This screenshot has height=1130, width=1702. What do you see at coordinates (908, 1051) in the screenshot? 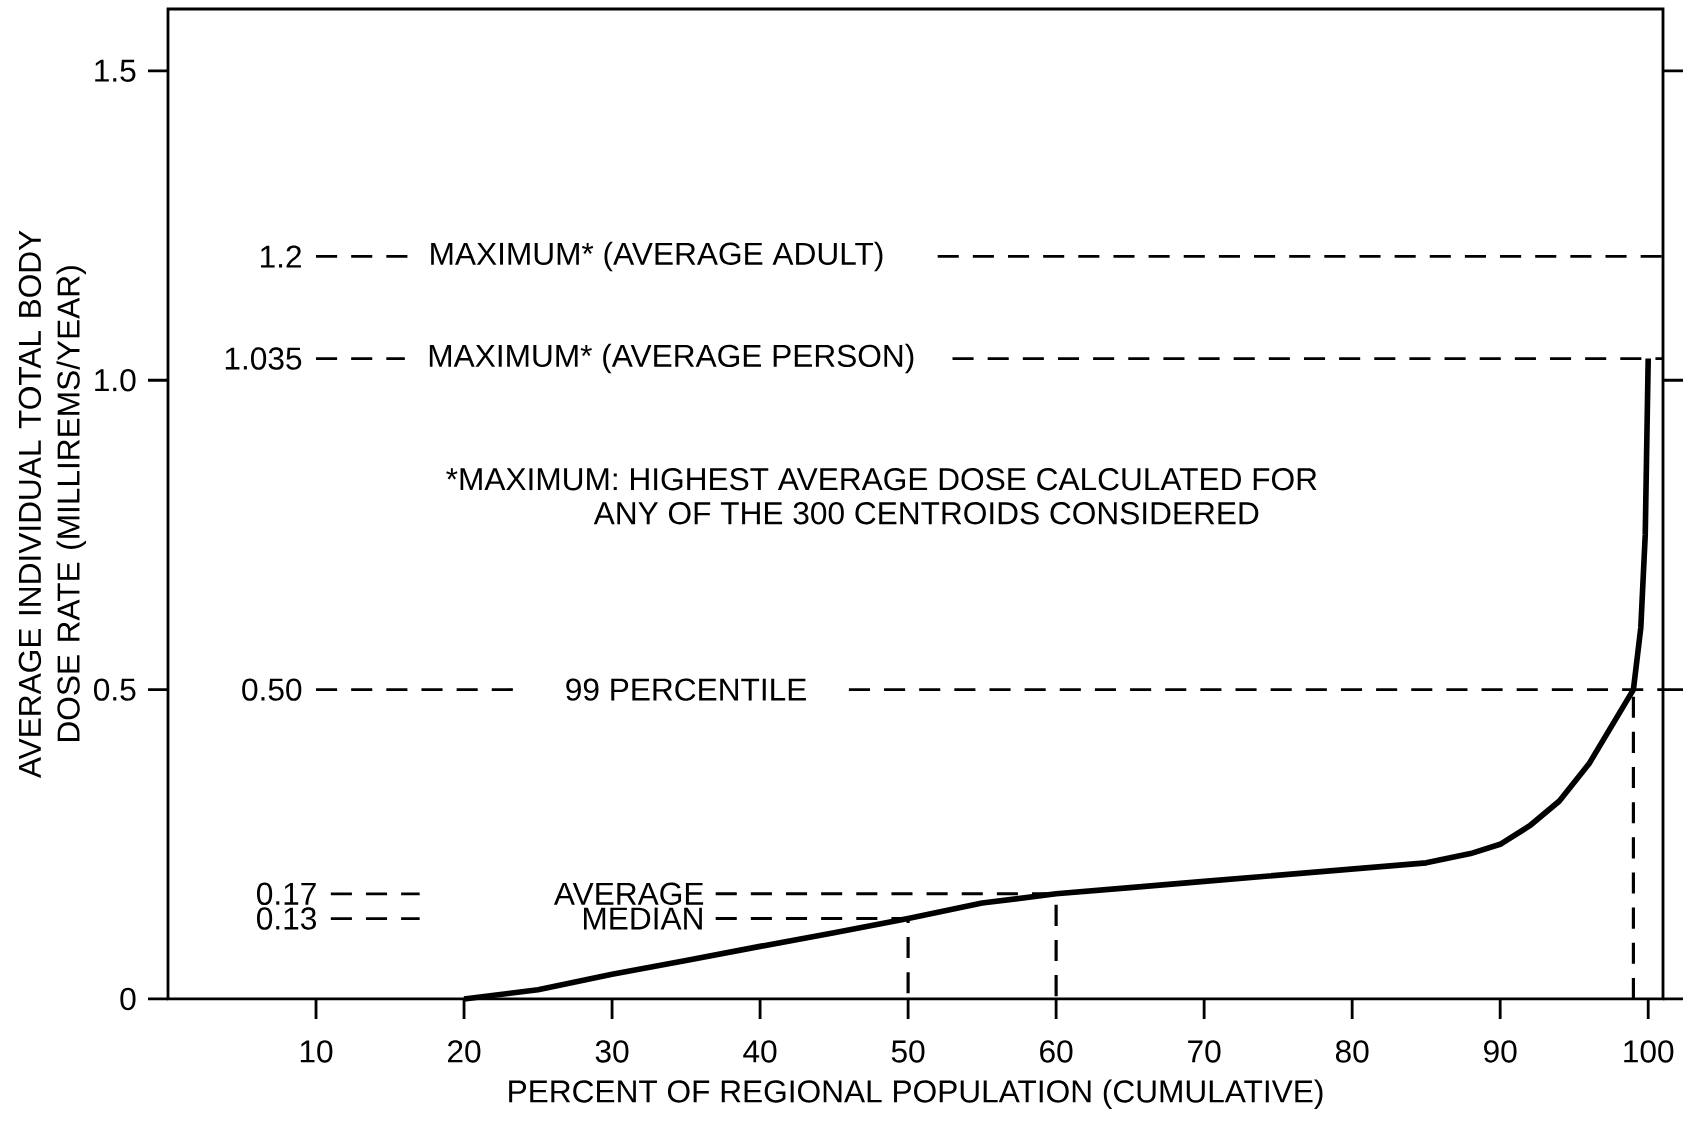
I see `x-tick-label: 50` at bounding box center [908, 1051].